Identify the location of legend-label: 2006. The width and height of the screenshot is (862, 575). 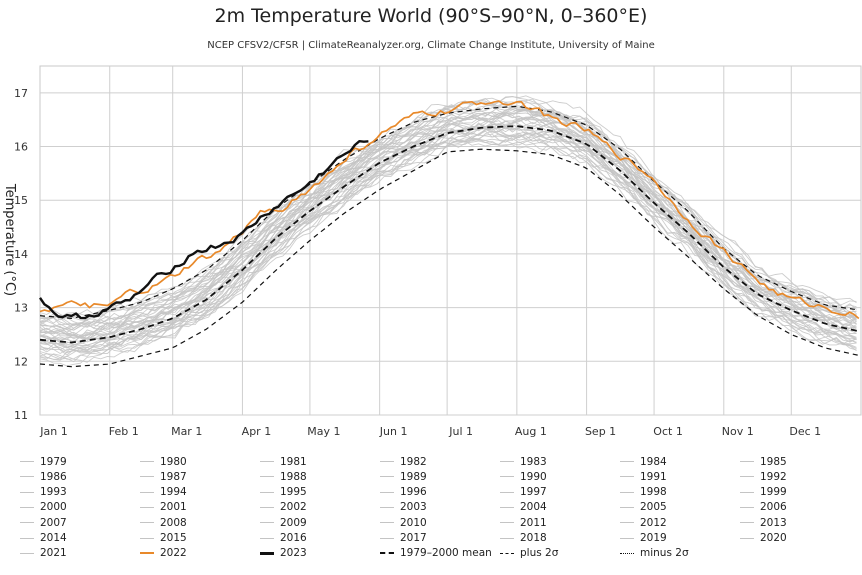
(773, 507).